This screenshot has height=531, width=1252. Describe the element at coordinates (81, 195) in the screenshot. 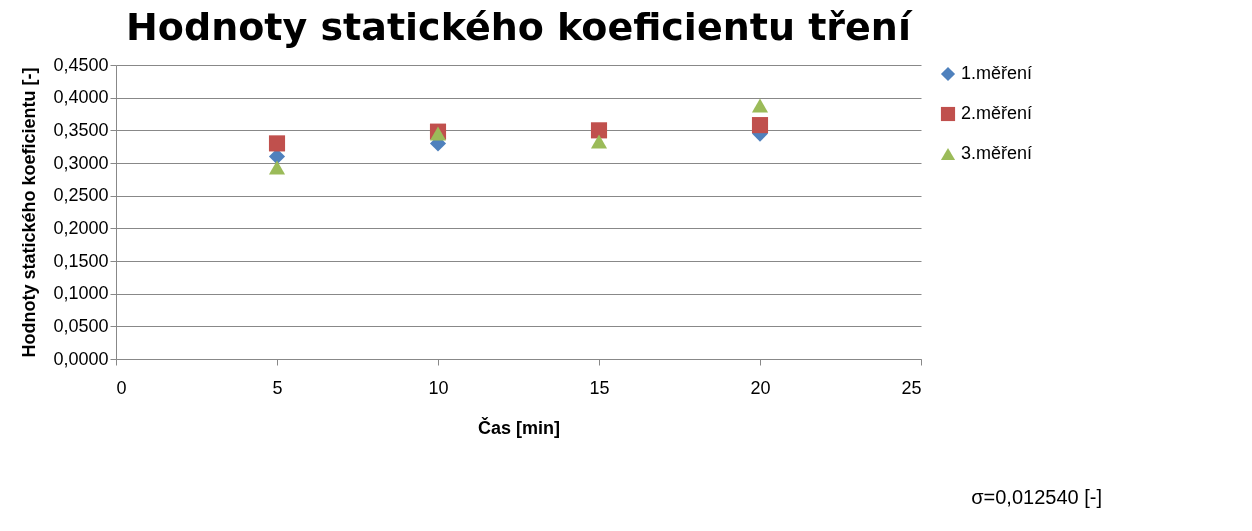

I see `y-tick-label: 0,2500` at that location.